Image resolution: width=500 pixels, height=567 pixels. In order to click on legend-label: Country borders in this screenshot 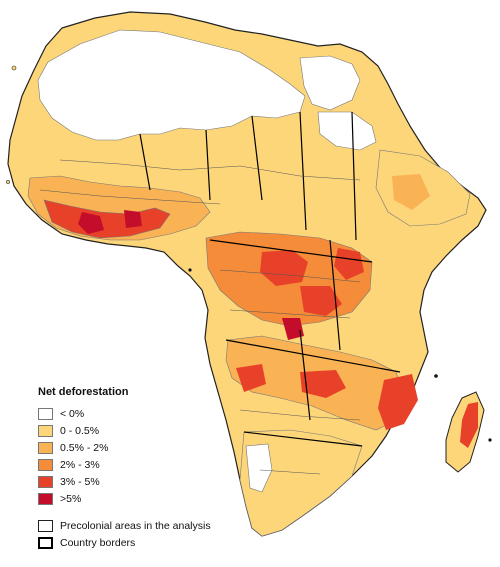, I will do `click(98, 543)`.